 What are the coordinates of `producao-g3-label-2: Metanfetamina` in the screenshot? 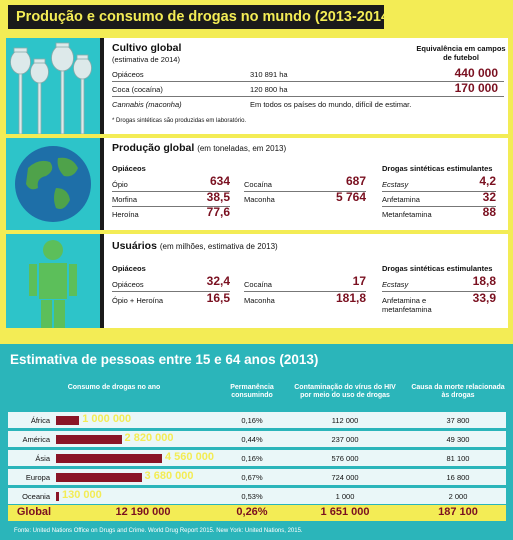 It's located at (407, 214).